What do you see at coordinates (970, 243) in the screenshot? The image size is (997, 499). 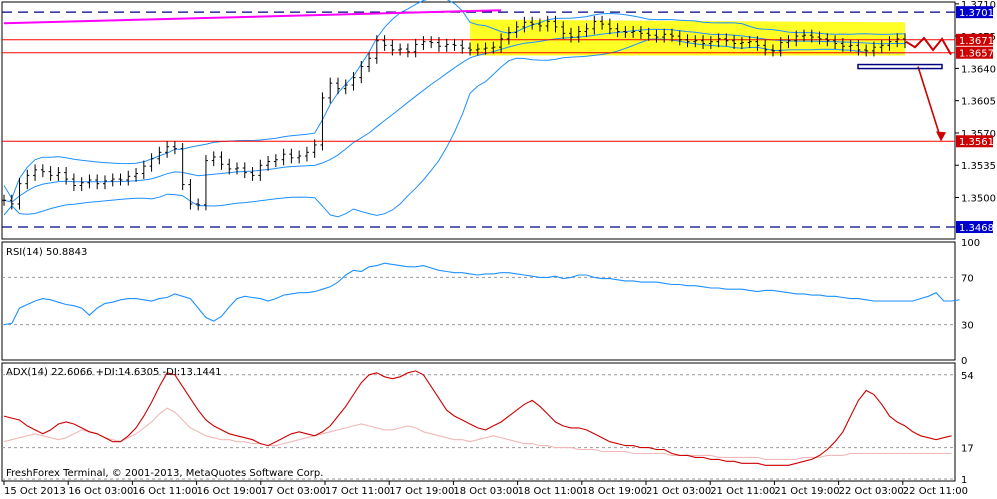 I see `rsi-y-tick-label: 100` at bounding box center [970, 243].